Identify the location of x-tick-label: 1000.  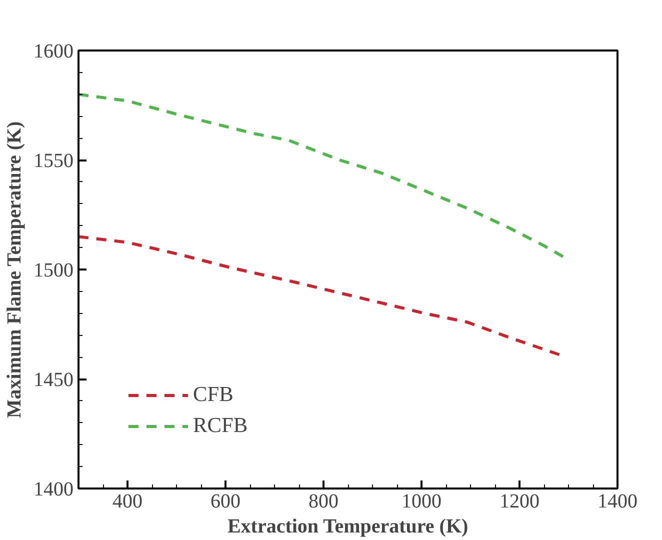
(422, 501).